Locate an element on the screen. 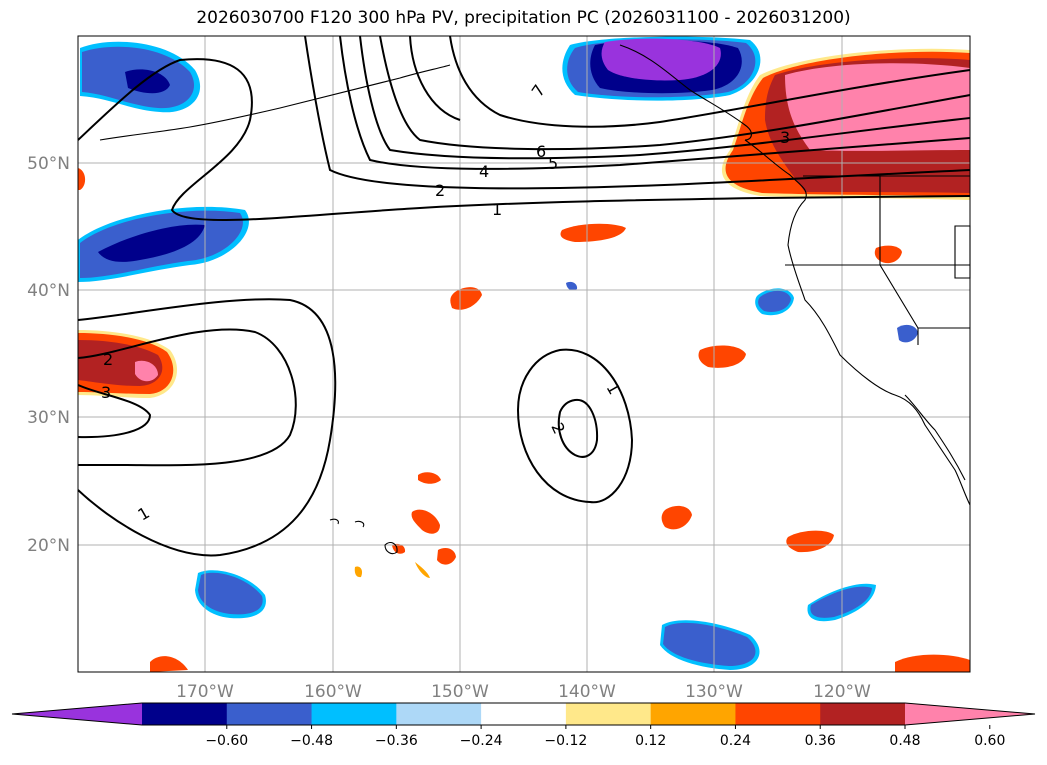 This screenshot has width=1047, height=765. pos-blob-west-pink is located at coordinates (146, 371).